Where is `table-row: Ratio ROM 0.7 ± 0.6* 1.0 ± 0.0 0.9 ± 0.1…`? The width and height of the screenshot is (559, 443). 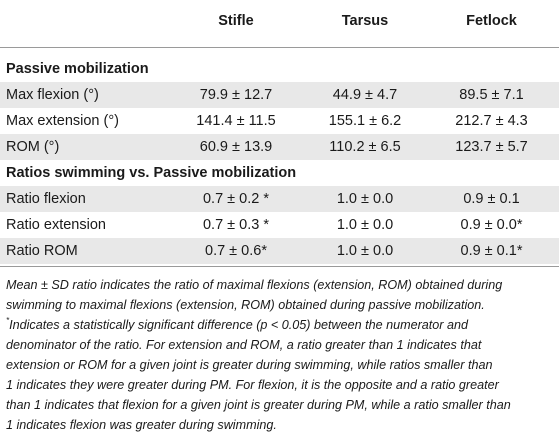 table-row: Ratio ROM 0.7 ± 0.6* 1.0 ± 0.0 0.9 ± 0.1… is located at coordinates (279, 251).